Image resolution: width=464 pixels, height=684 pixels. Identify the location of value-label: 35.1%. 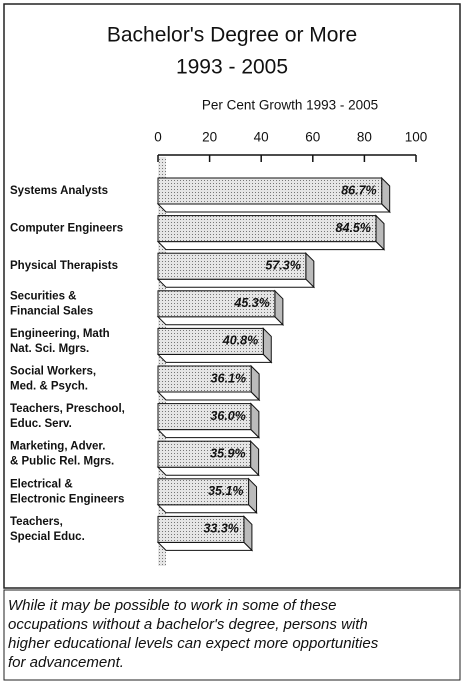
(225, 491).